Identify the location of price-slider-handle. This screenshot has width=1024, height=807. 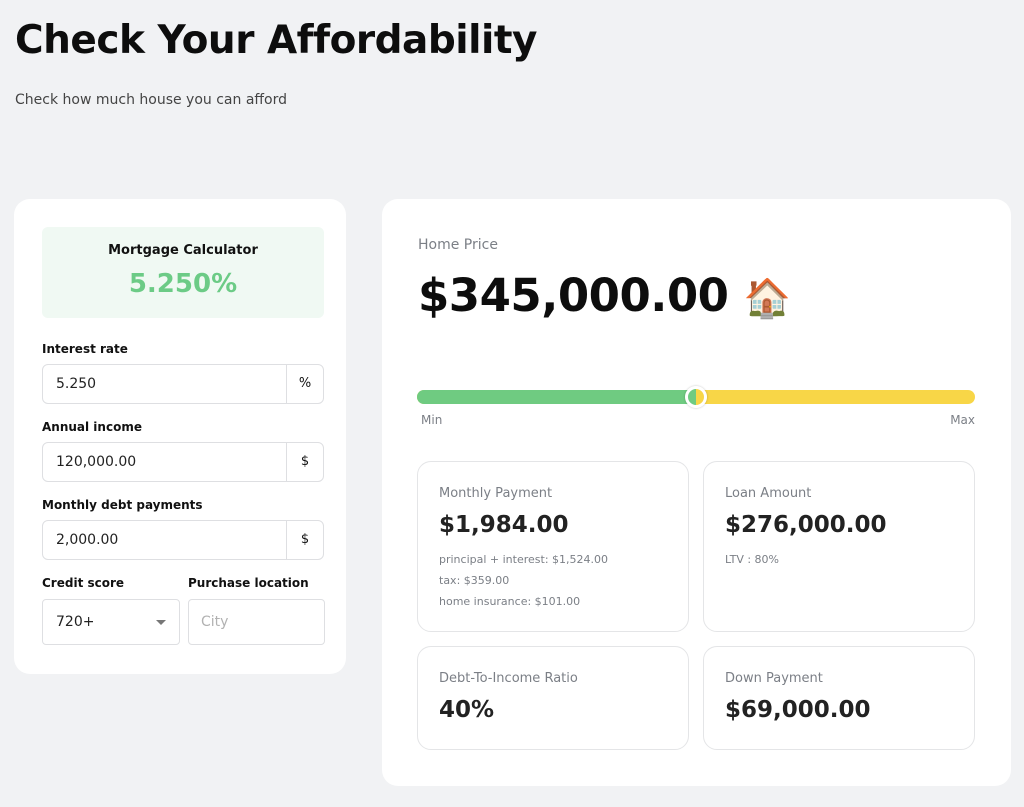
(696, 397).